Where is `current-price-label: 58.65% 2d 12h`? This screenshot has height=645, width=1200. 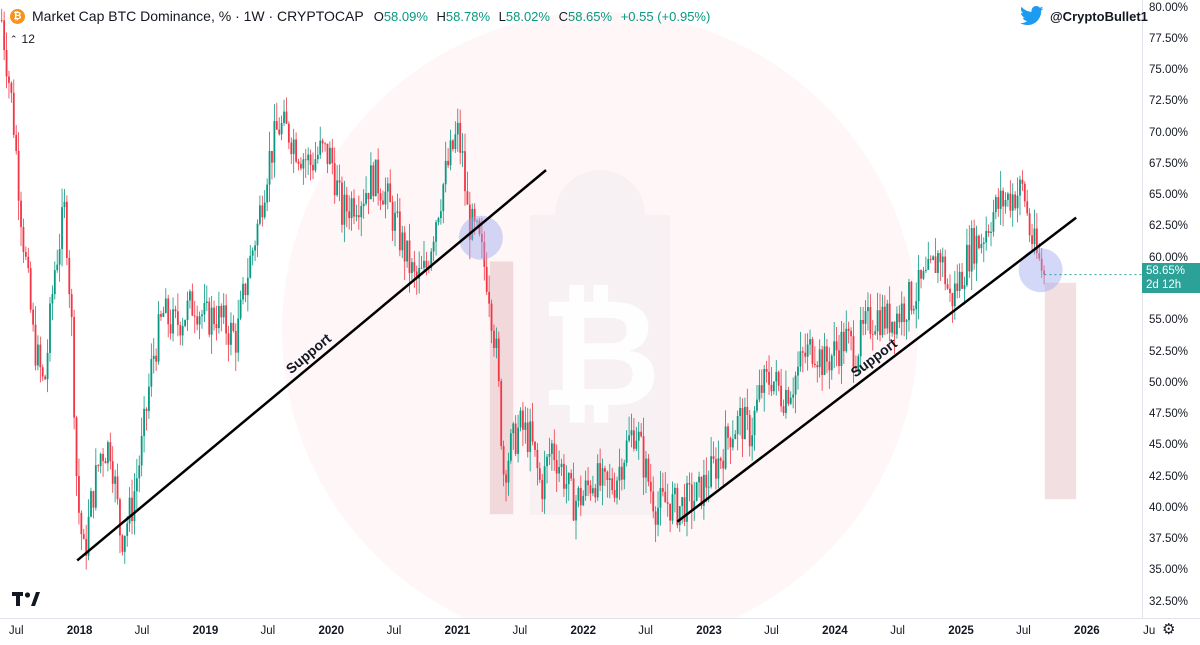 current-price-label: 58.65% 2d 12h is located at coordinates (1171, 278).